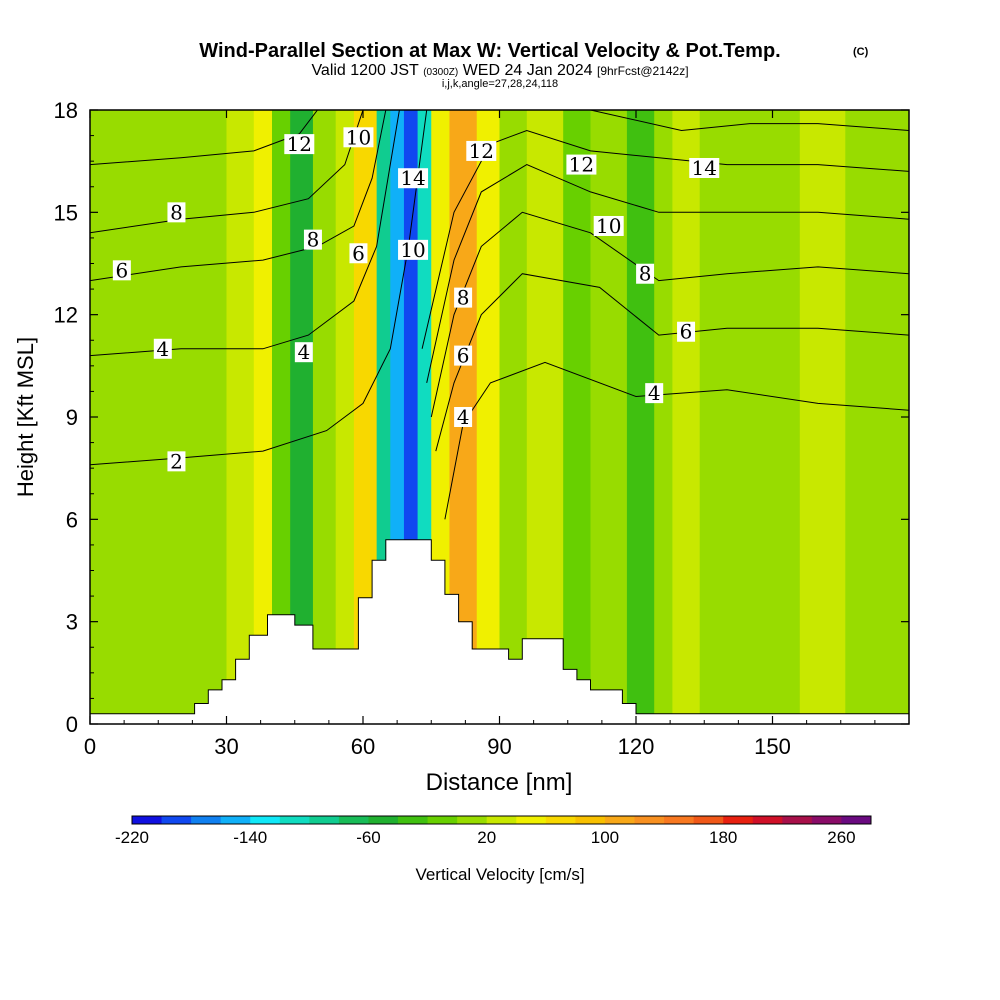  What do you see at coordinates (72, 519) in the screenshot?
I see `y-tick-label: 6` at bounding box center [72, 519].